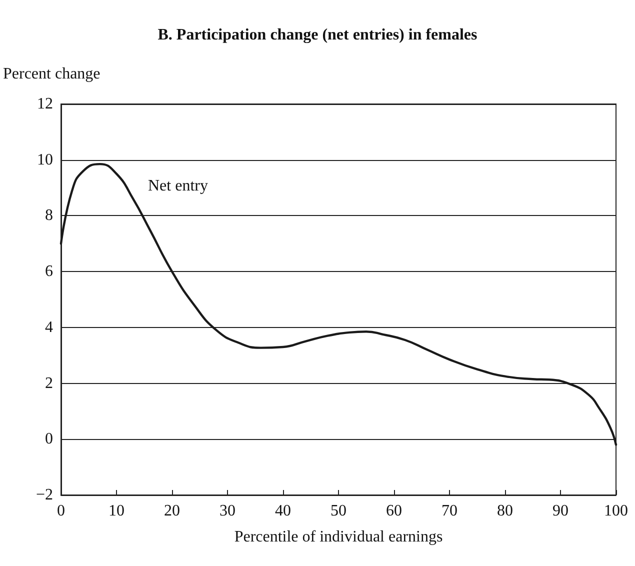 The height and width of the screenshot is (566, 635). Describe the element at coordinates (49, 439) in the screenshot. I see `y-tick-label: 0` at that location.